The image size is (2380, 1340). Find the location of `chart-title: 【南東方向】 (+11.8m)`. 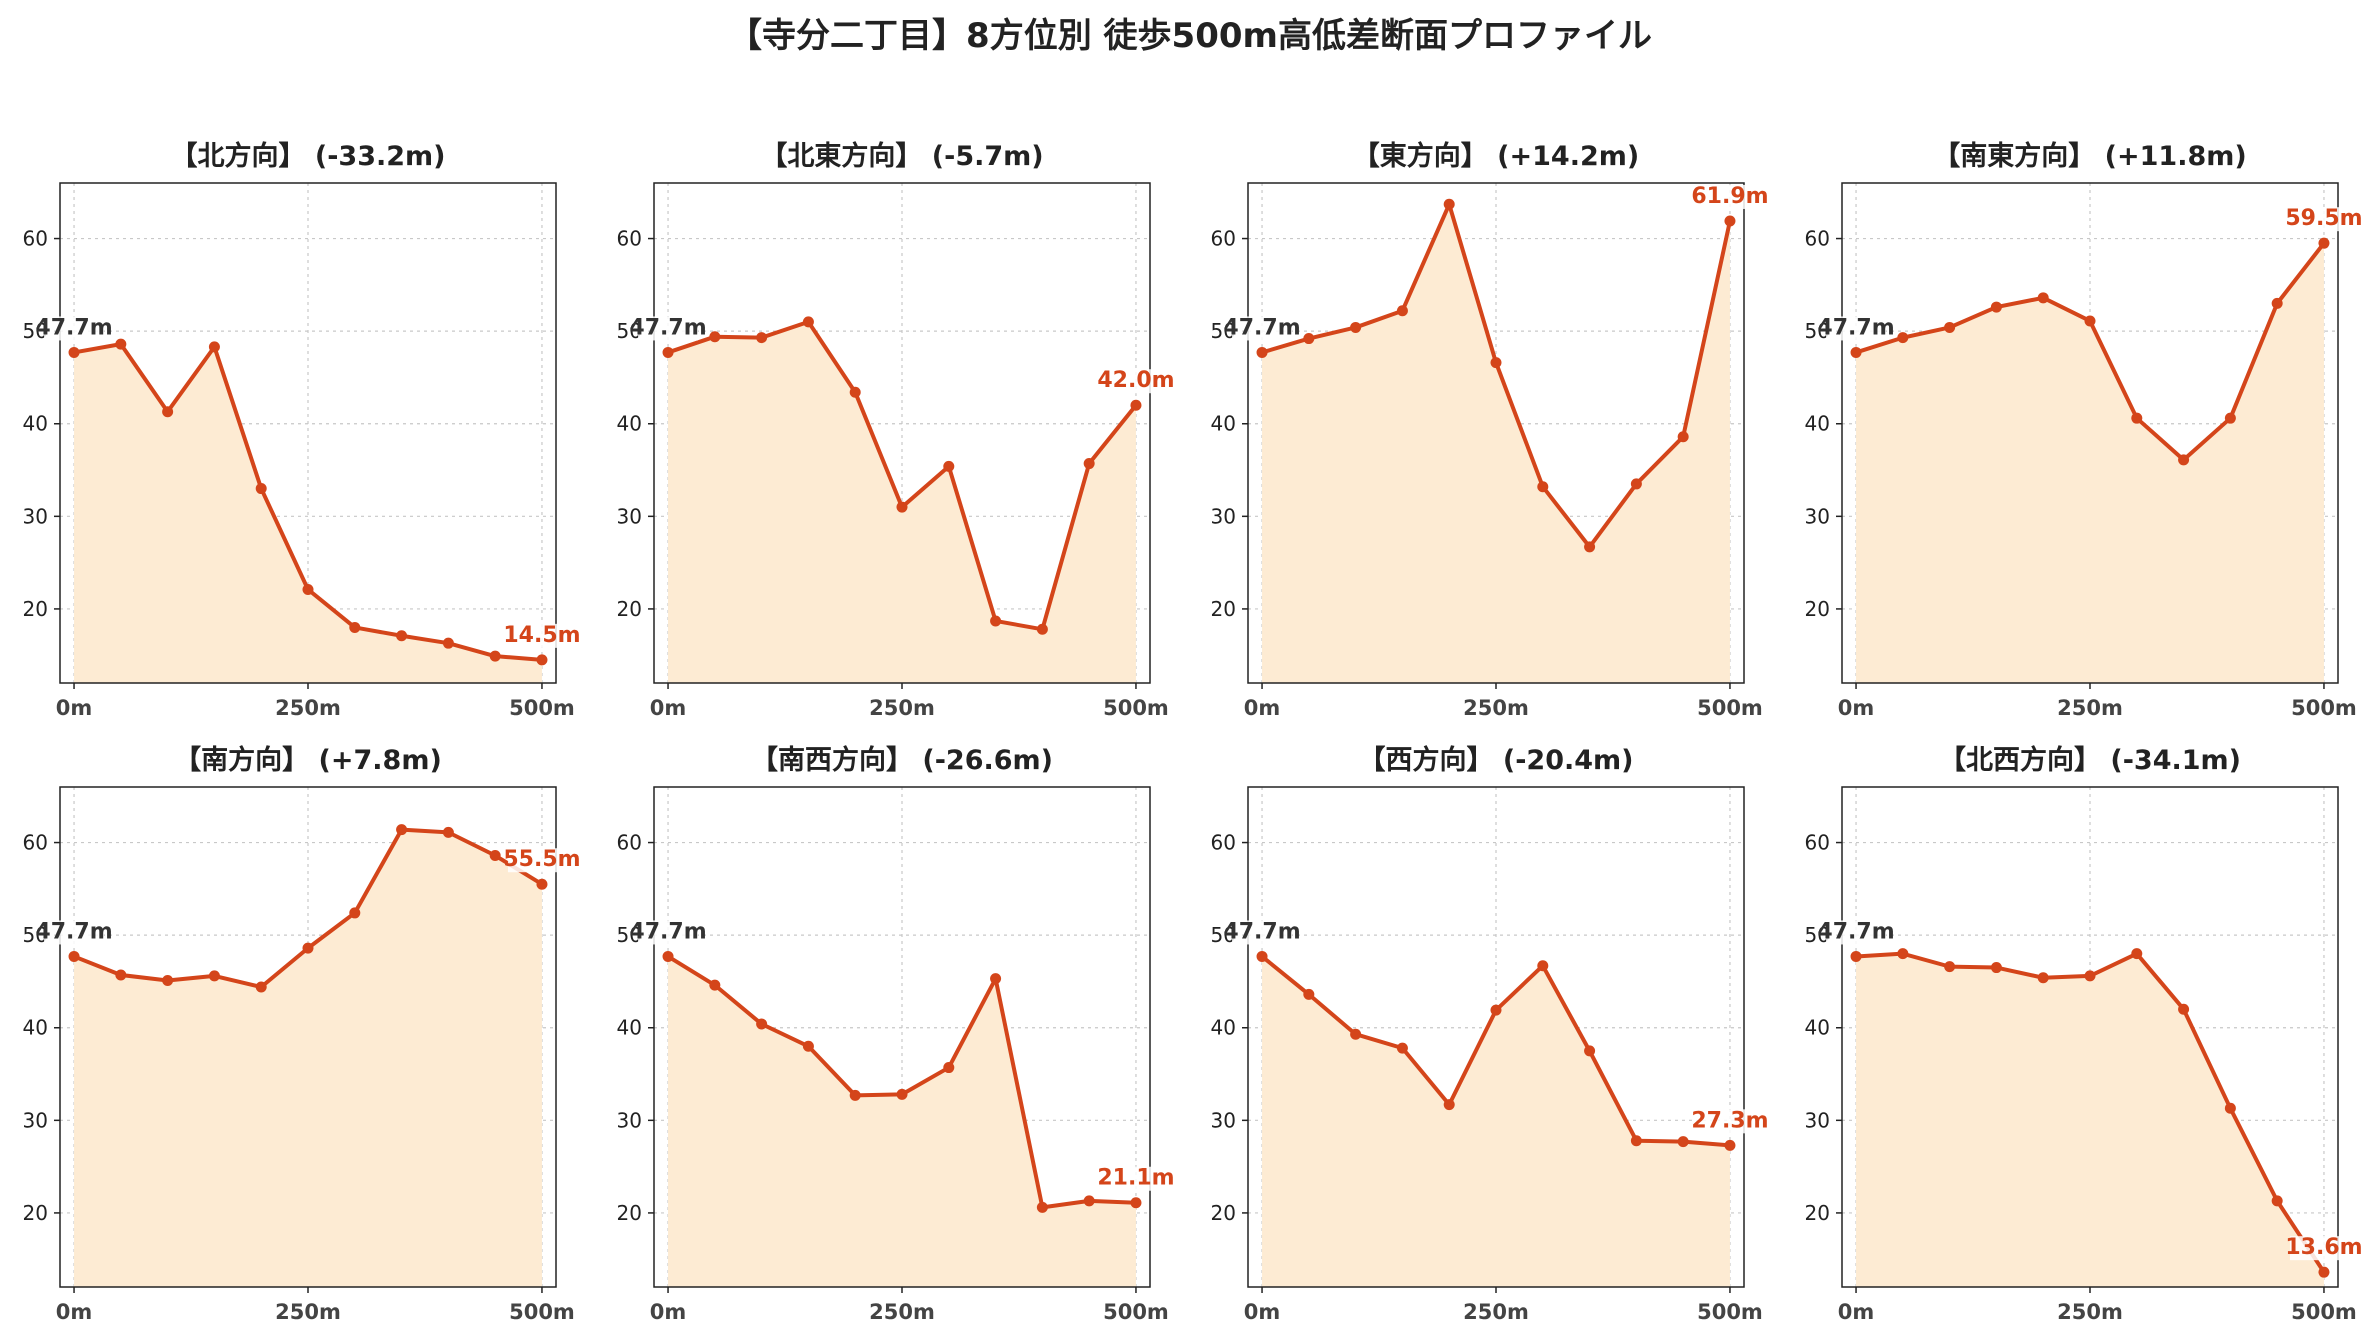

chart-title: 【南東方向】 (+11.8m) is located at coordinates (2089, 156).